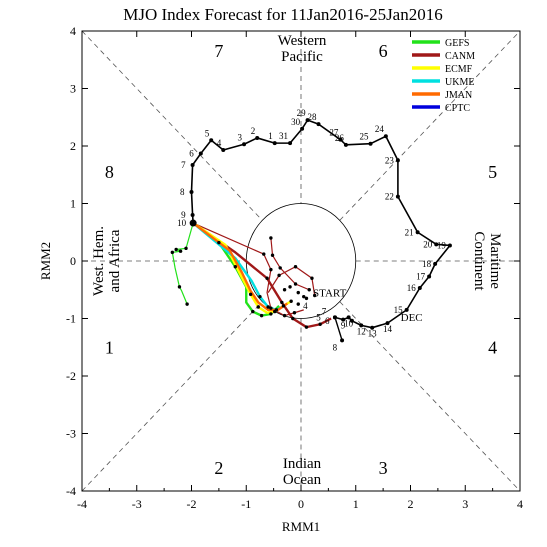 Image resolution: width=547 pixels, height=547 pixels. Describe the element at coordinates (270, 136) in the screenshot. I see `observed-day-label: 1` at that location.